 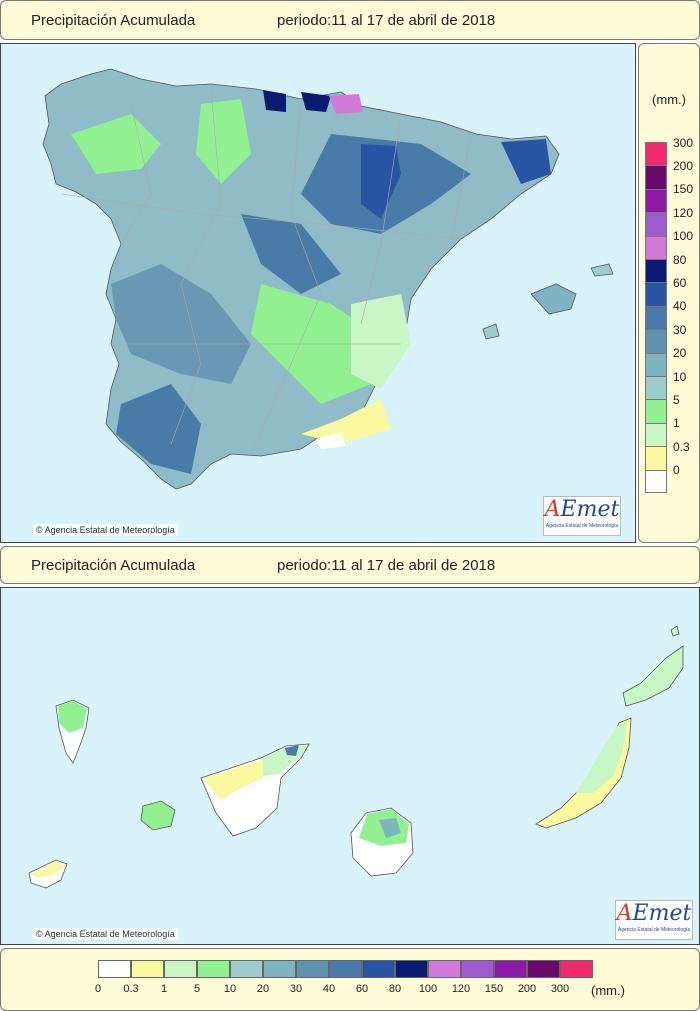 What do you see at coordinates (346, 421) in the screenshot?
I see `precip-zone-03-southeast` at bounding box center [346, 421].